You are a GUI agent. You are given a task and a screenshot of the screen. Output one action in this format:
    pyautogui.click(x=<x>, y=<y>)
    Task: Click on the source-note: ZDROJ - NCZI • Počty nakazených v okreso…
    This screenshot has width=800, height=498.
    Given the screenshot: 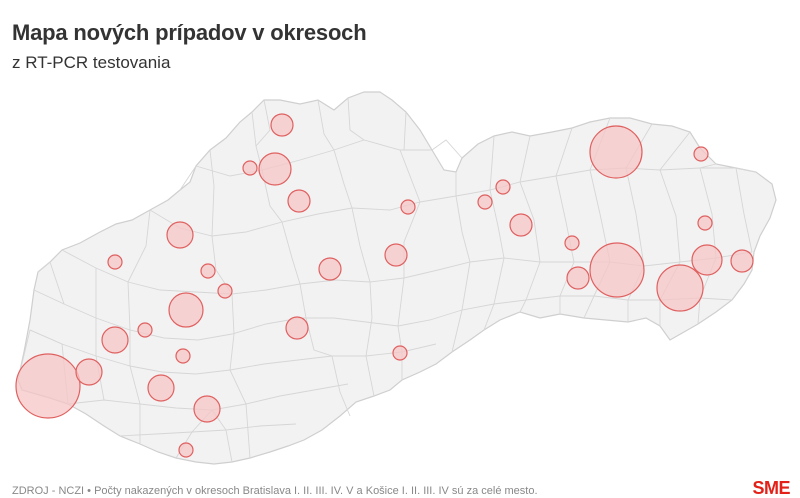 What is the action you would take?
    pyautogui.click(x=275, y=491)
    